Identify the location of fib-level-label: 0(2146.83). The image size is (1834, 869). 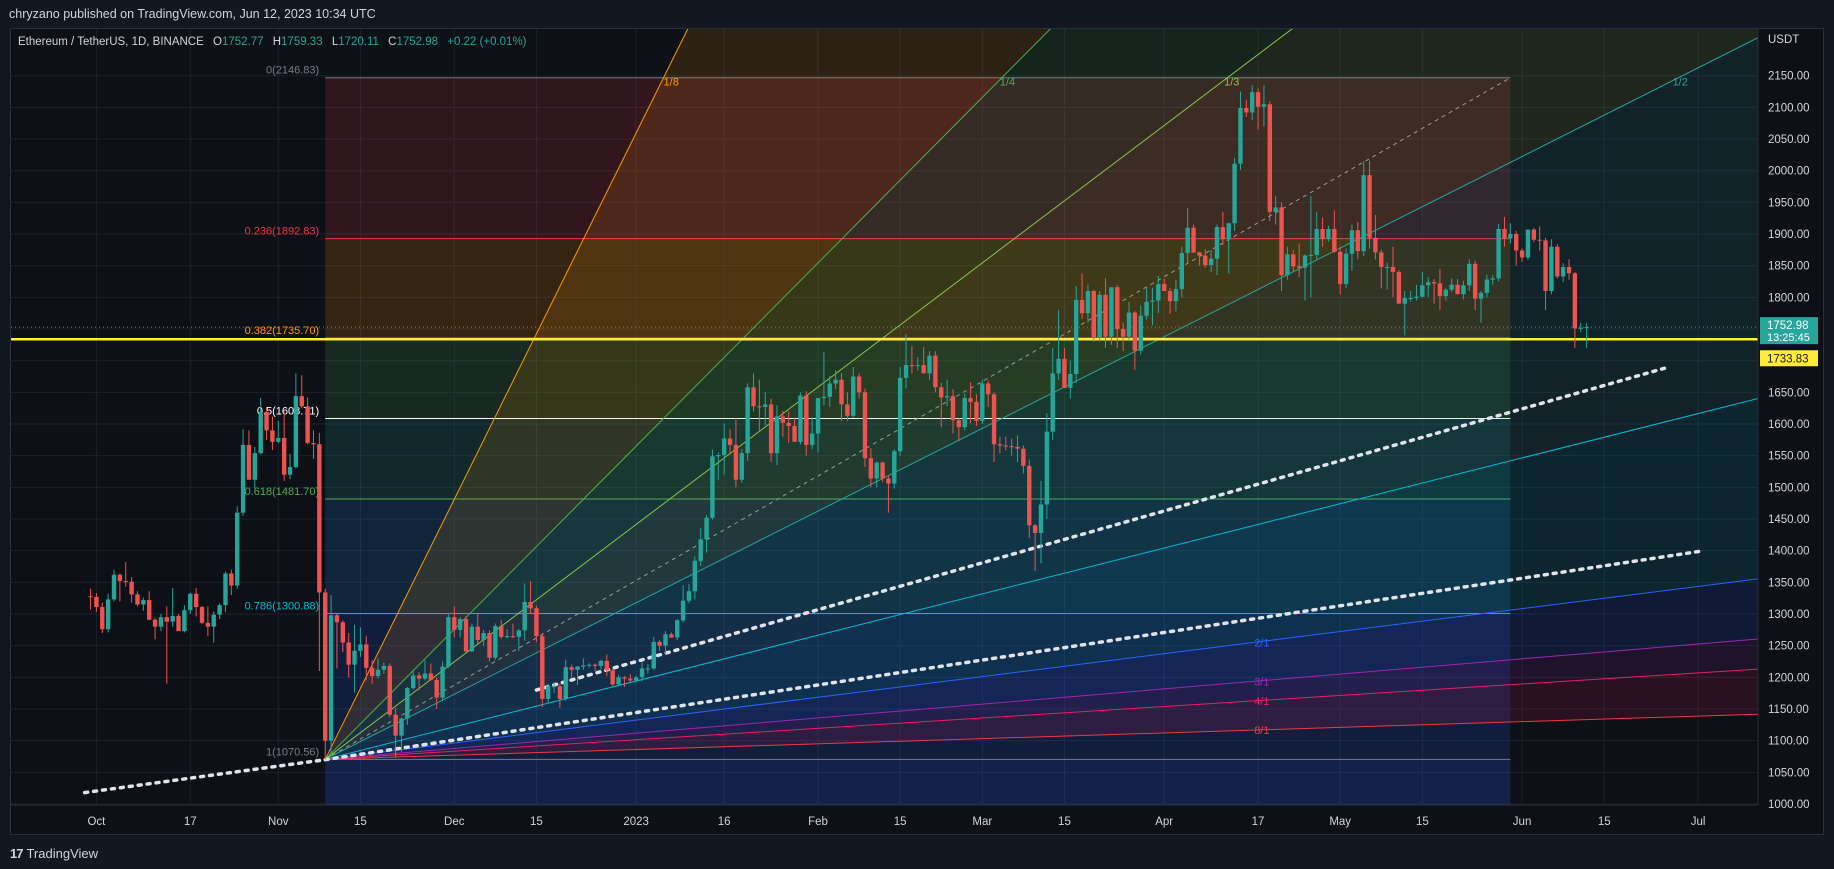
(292, 71).